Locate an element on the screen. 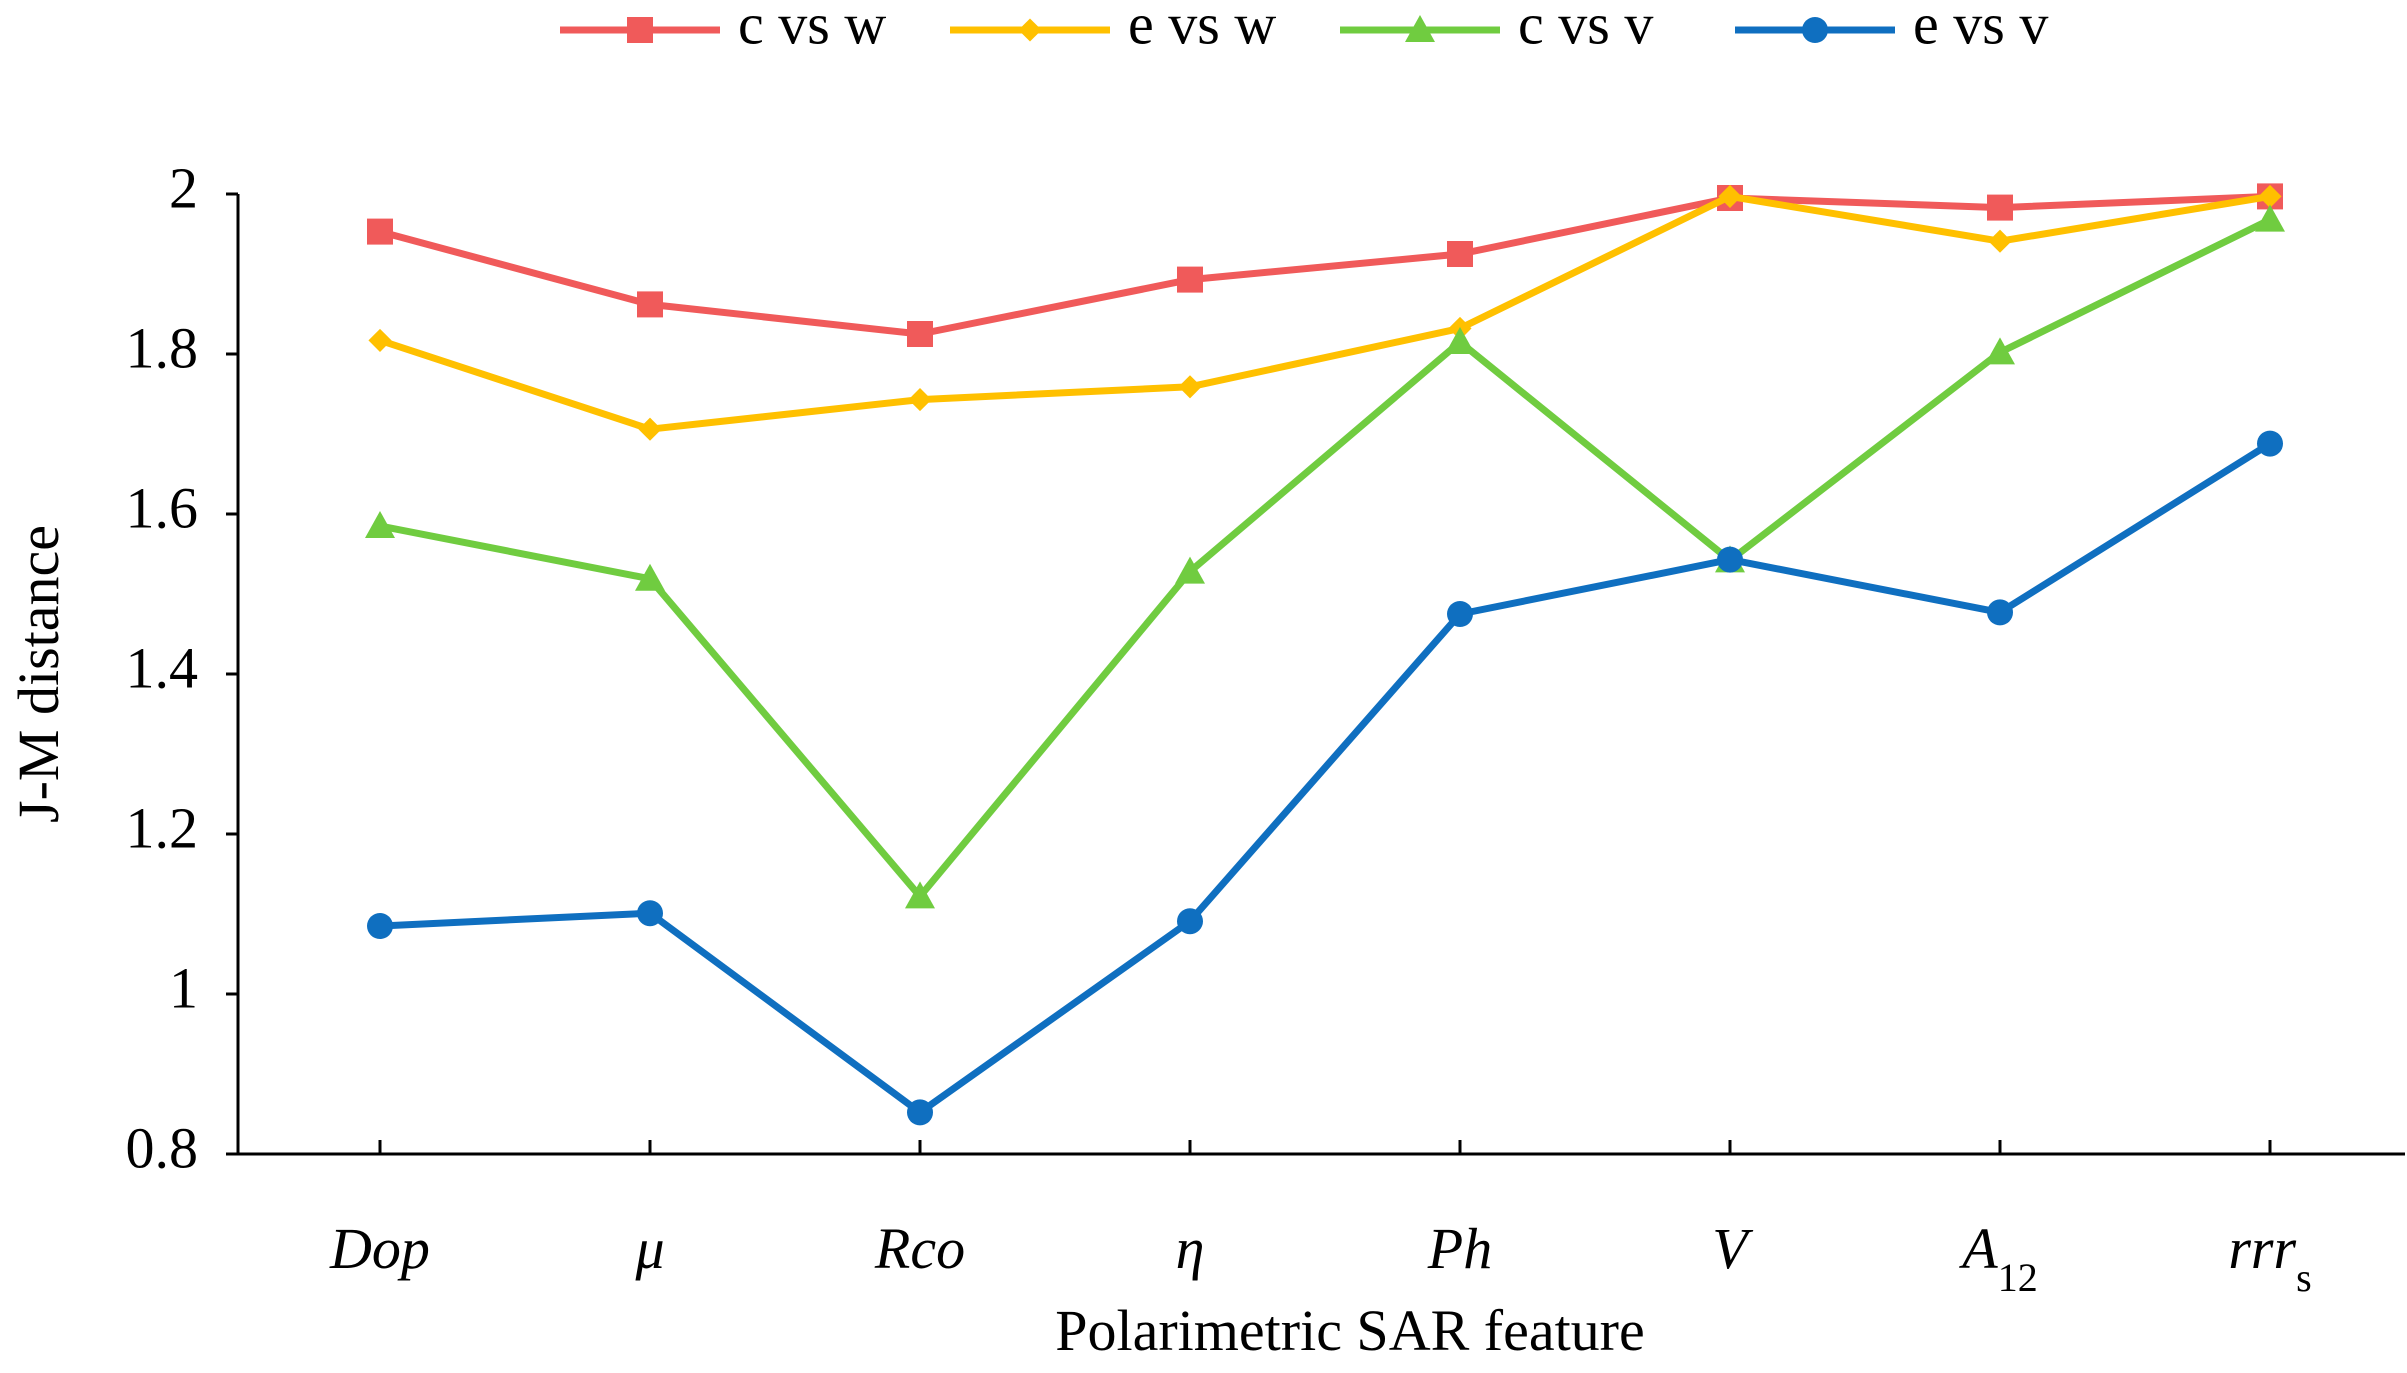 The height and width of the screenshot is (1373, 2407). legend-label: e vs w is located at coordinates (1202, 28).